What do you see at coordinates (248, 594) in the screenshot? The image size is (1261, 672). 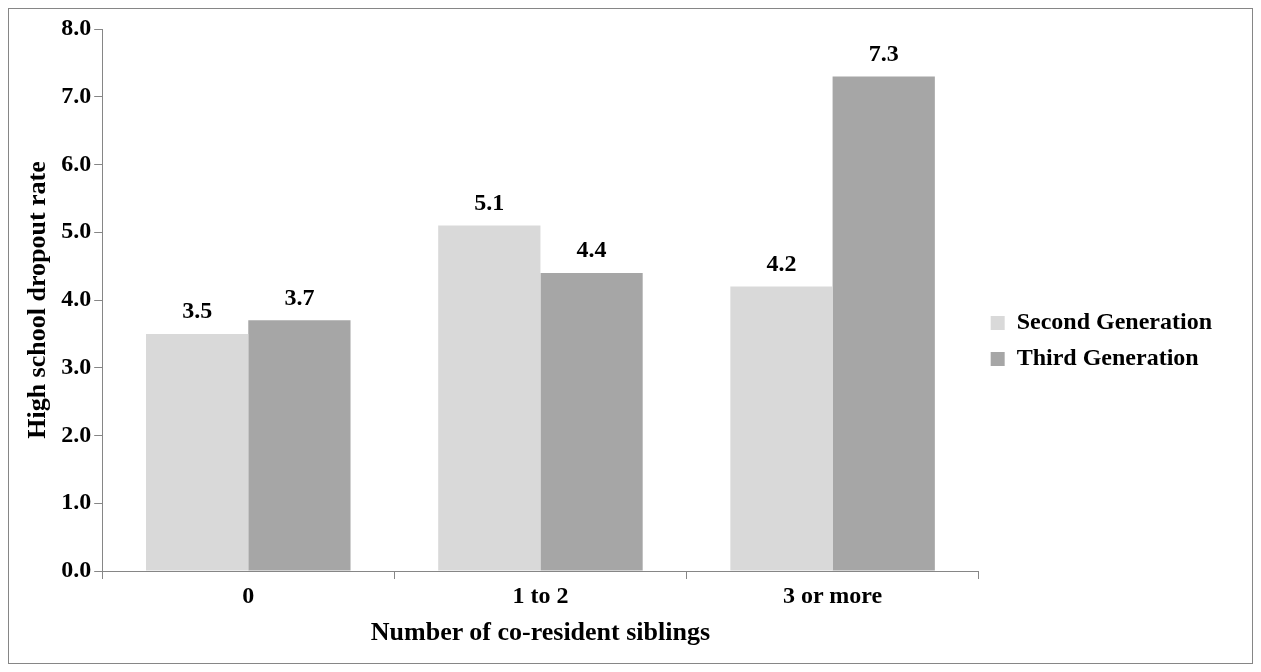 I see `x-tick-label: 0` at bounding box center [248, 594].